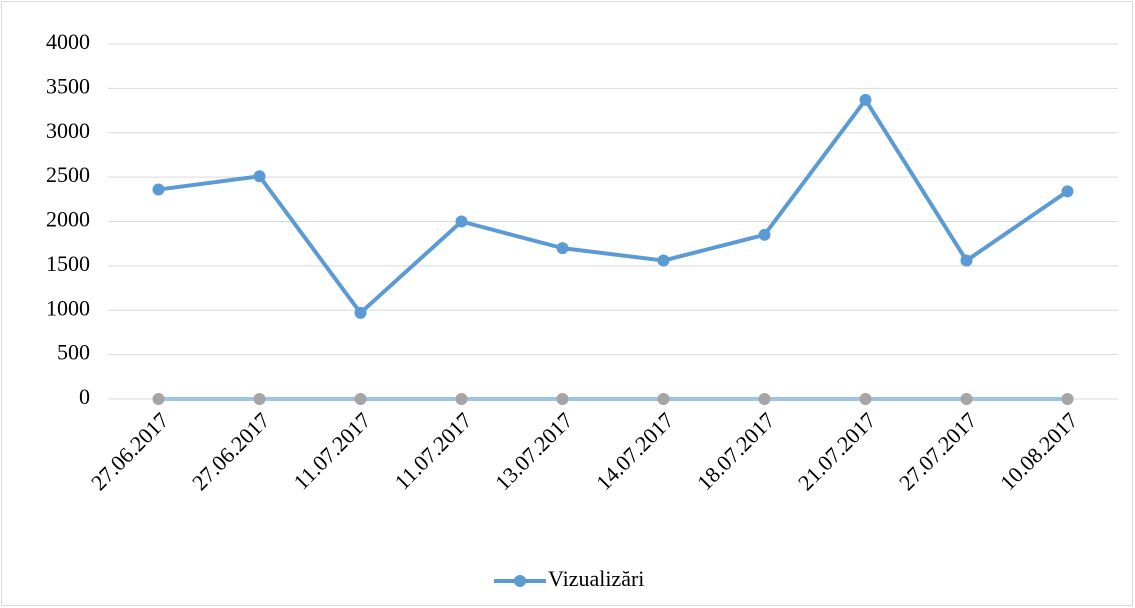  What do you see at coordinates (68, 41) in the screenshot?
I see `y-tick-label: 4000` at bounding box center [68, 41].